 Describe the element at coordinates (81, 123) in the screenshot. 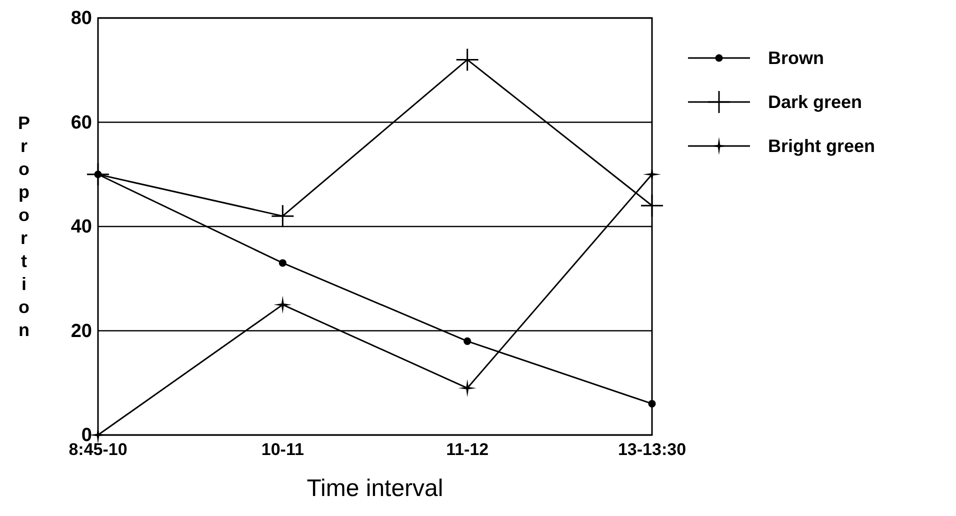

I see `y-tick-label: 60` at that location.